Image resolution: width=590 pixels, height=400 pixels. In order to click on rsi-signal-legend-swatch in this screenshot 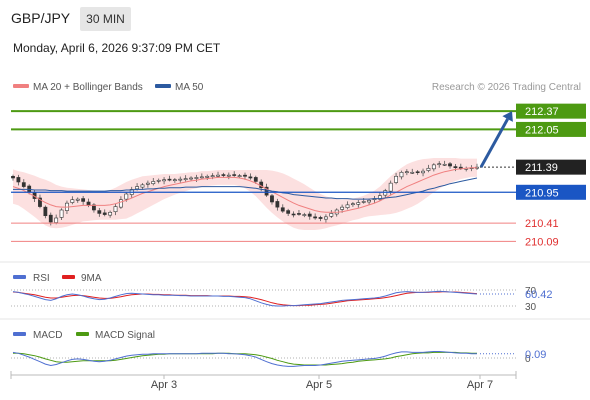, I will do `click(68, 277)`.